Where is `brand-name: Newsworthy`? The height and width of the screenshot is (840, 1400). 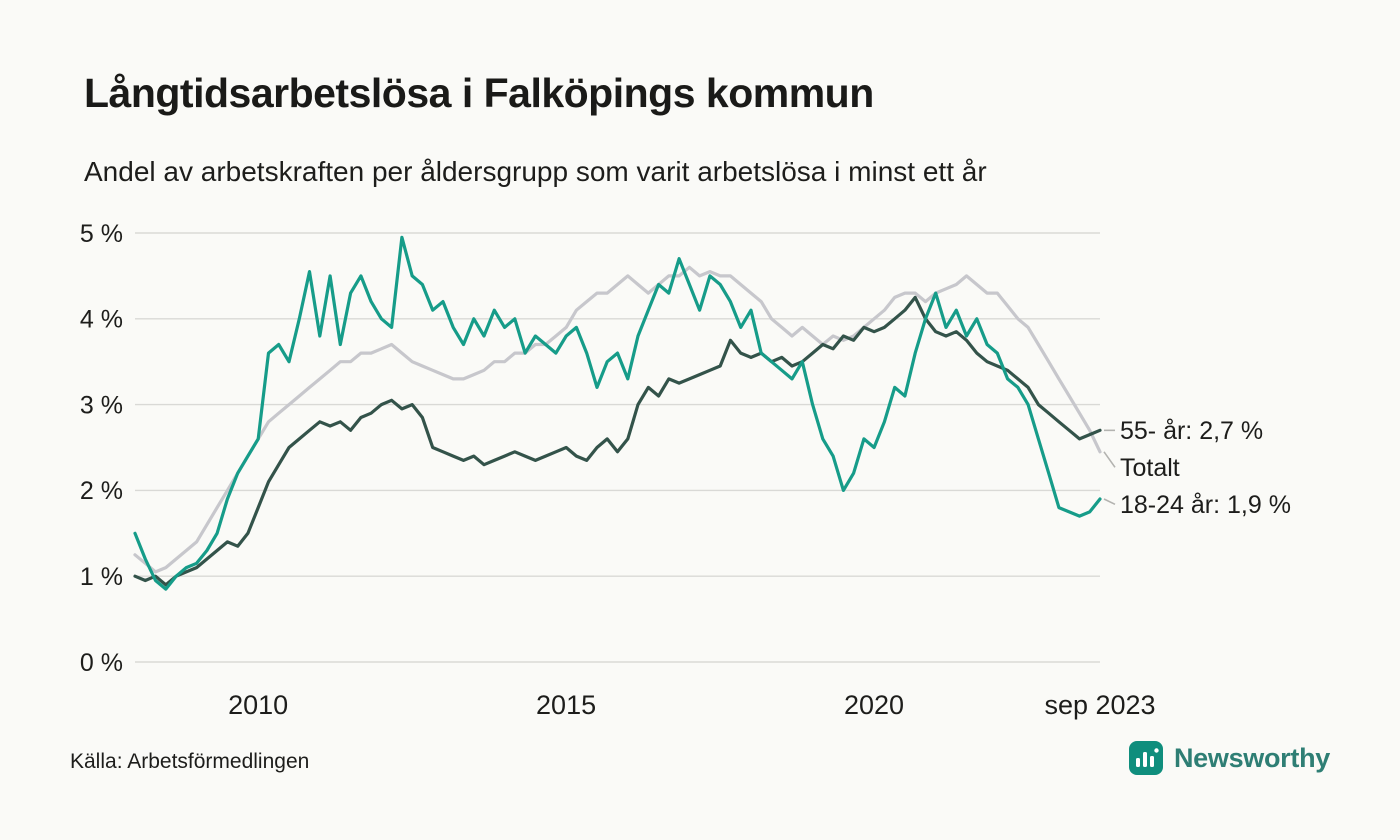
brand-name: Newsworthy is located at coordinates (1251, 757).